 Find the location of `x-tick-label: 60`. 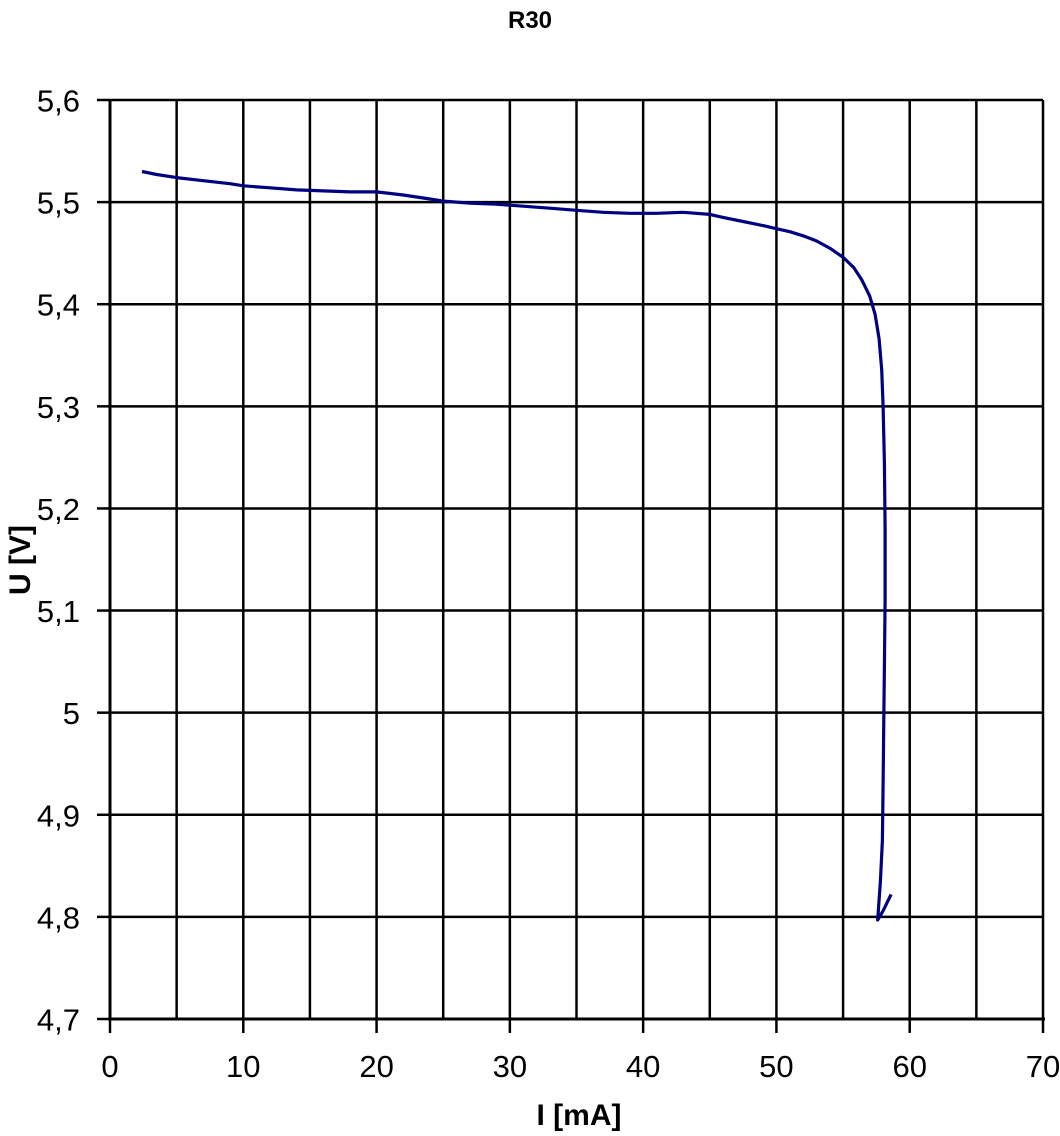

x-tick-label: 60 is located at coordinates (909, 1066).